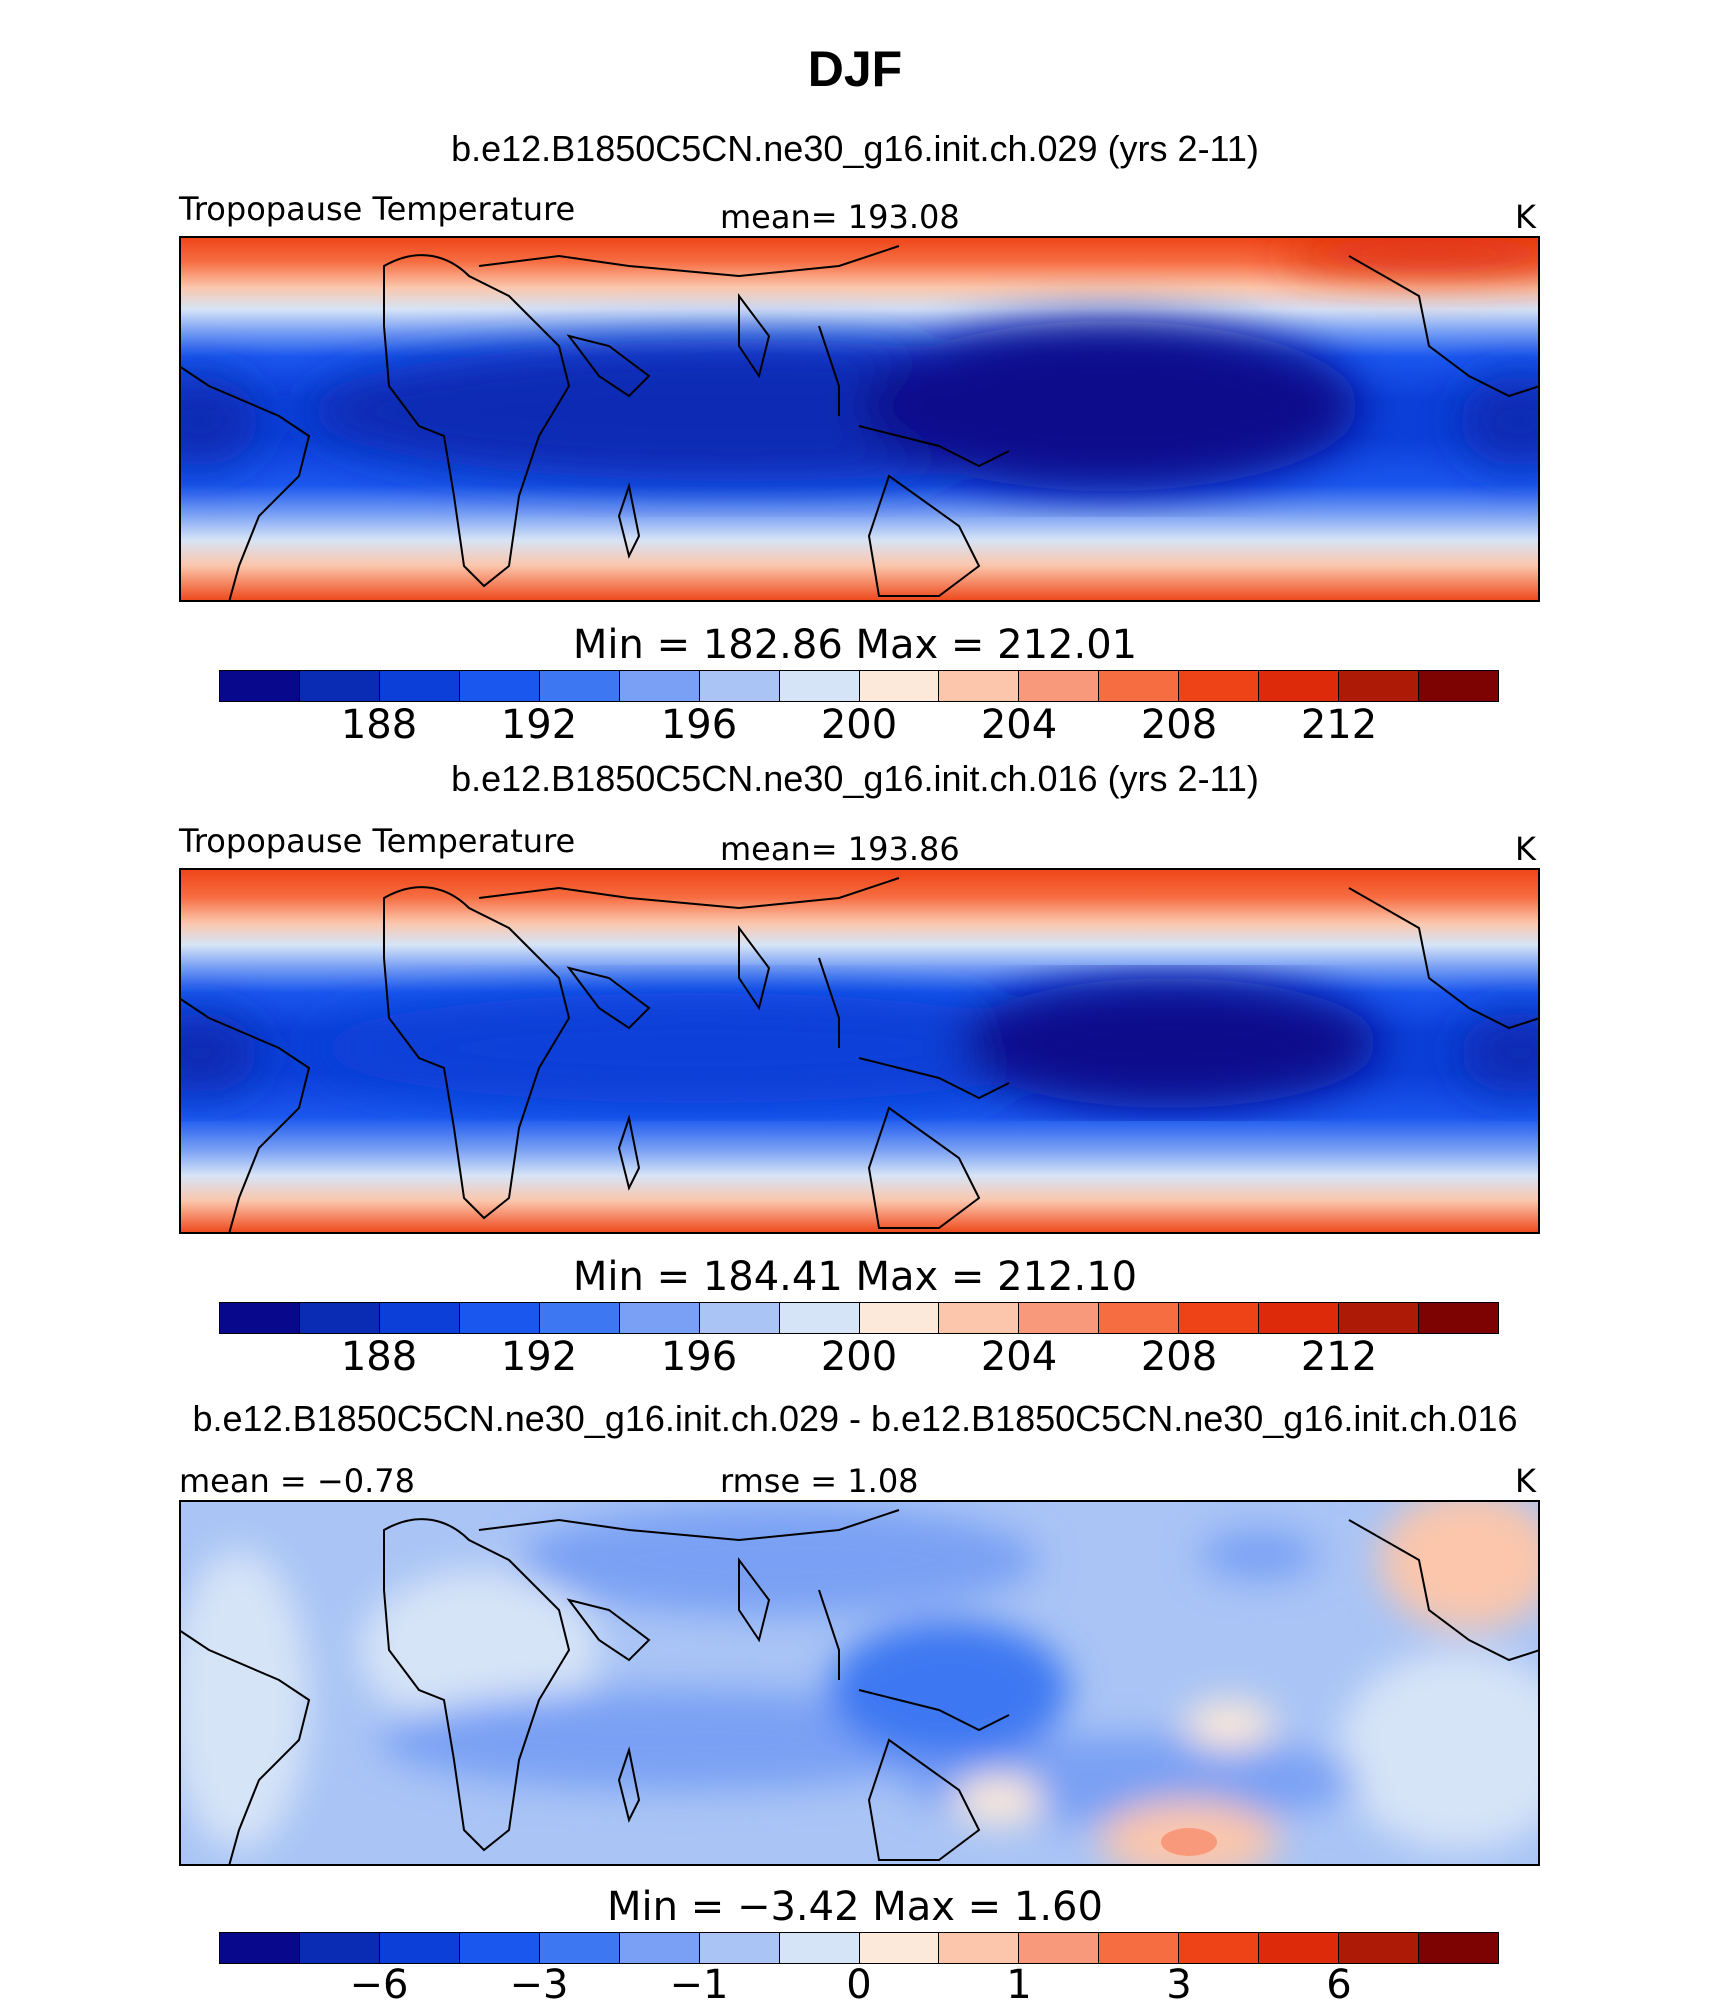 Image resolution: width=1710 pixels, height=2014 pixels. Describe the element at coordinates (1499, 1053) in the screenshot. I see `panel2-cold-pool-east` at that location.